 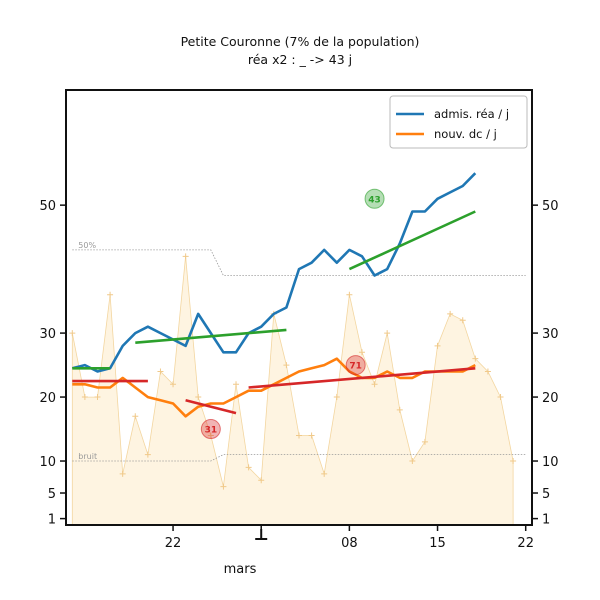 I want to click on y-tick-label-left: 10, so click(x=47, y=462).